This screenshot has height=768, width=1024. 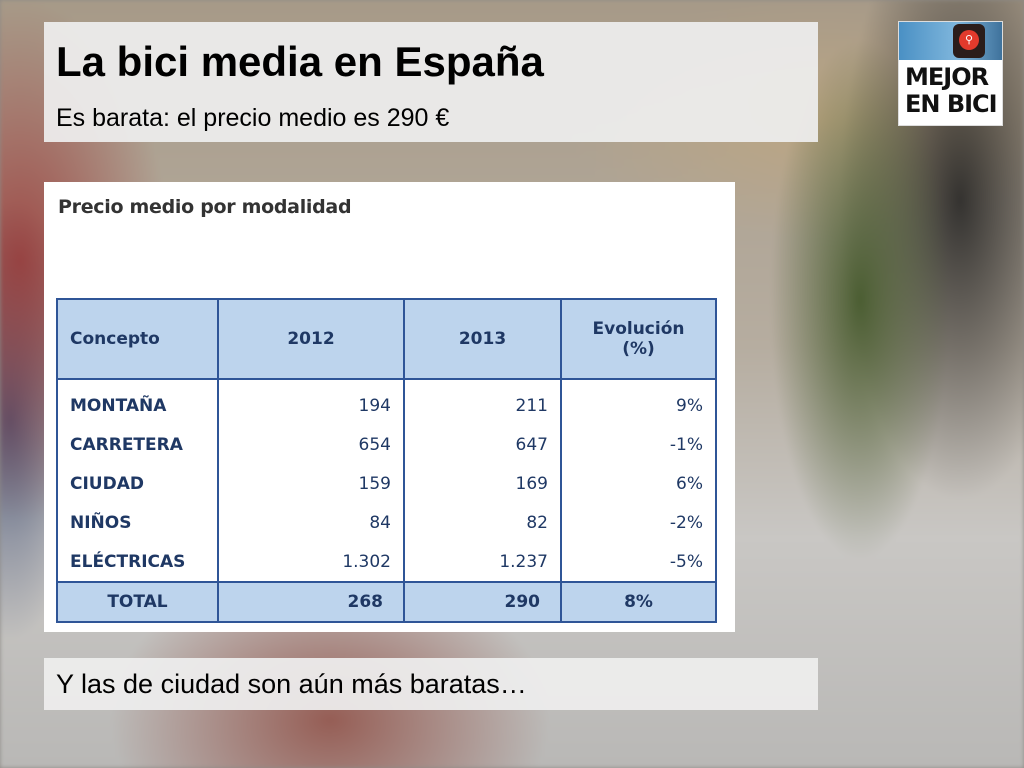 I want to click on row-evolucion: -1%, so click(x=638, y=444).